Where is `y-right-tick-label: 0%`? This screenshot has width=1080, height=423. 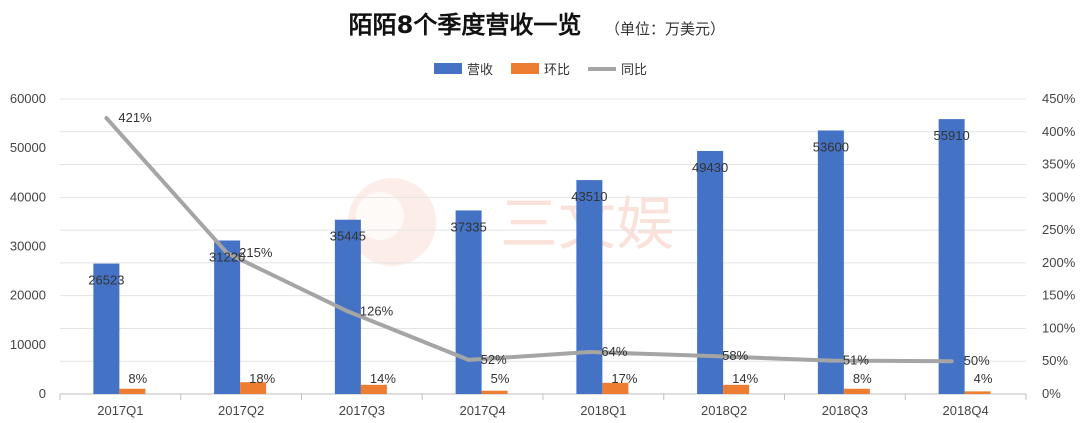 y-right-tick-label: 0% is located at coordinates (1051, 393).